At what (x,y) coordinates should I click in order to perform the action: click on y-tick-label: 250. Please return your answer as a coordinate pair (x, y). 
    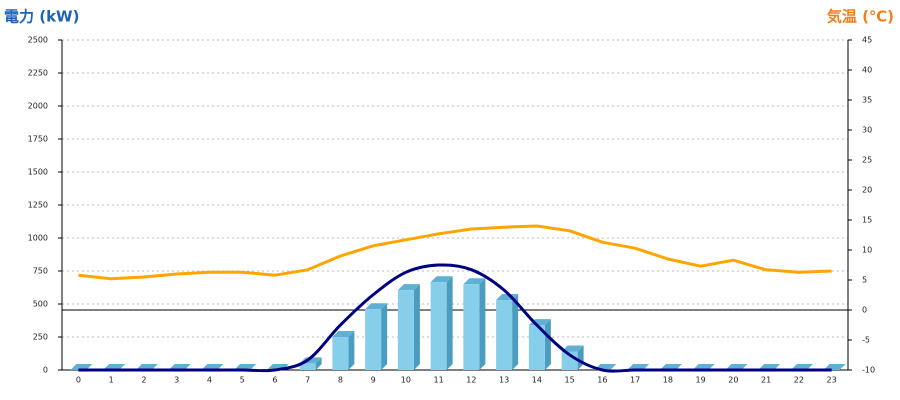
    Looking at the image, I should click on (40, 337).